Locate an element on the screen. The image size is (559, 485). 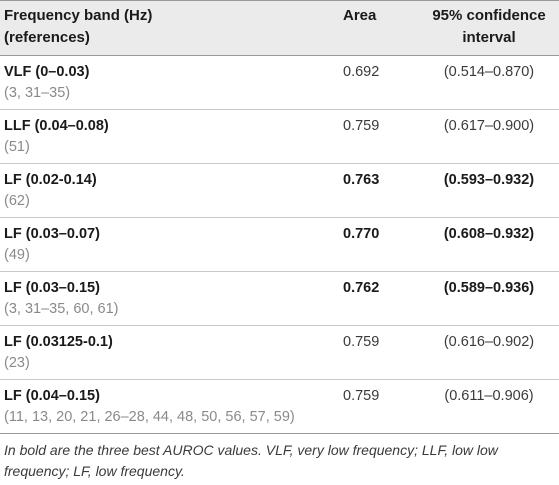
band-name: LF (0.02-0.14) is located at coordinates (50, 180).